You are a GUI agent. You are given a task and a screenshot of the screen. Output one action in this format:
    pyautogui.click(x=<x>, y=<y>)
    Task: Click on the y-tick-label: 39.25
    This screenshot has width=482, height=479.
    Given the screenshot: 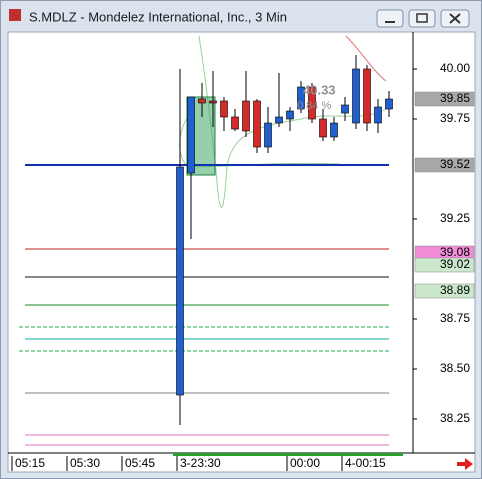 What is the action you would take?
    pyautogui.click(x=455, y=218)
    